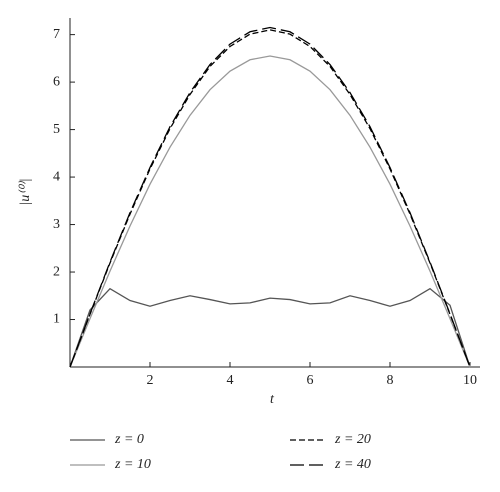 This screenshot has width=500, height=492. I want to click on x-tick-label: 6, so click(310, 380).